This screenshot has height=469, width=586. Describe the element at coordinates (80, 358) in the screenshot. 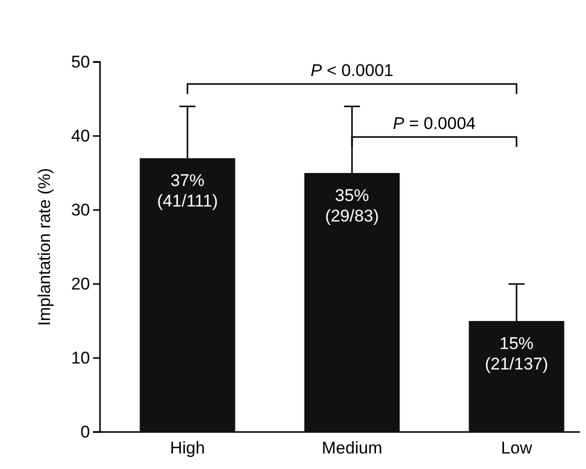

I see `y-tick-label: 10` at that location.